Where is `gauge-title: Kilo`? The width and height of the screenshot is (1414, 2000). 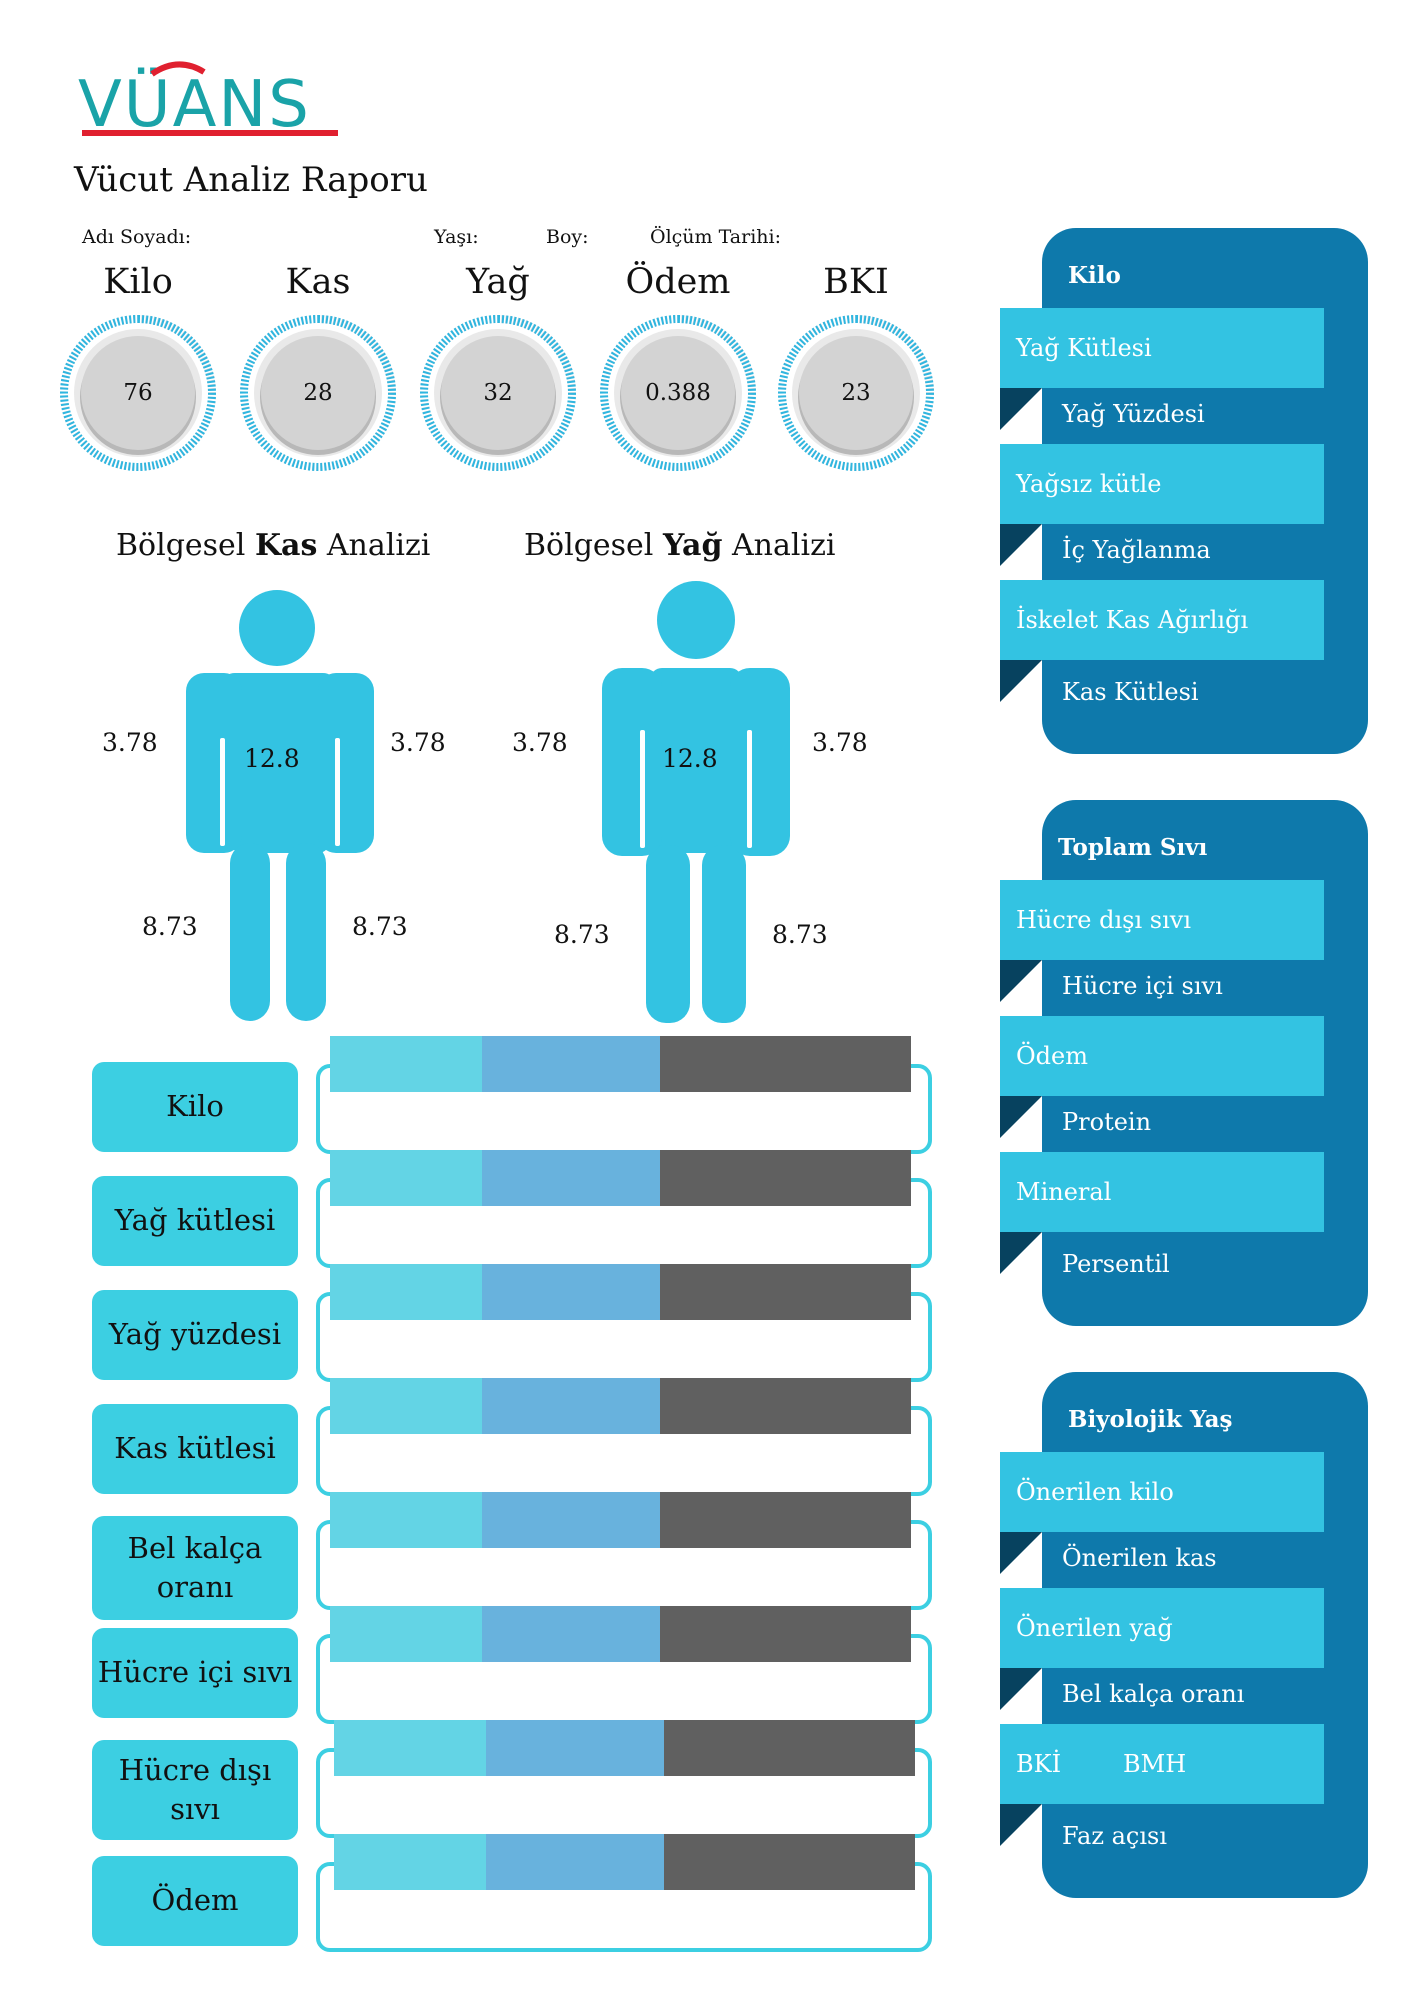 gauge-title: Kilo is located at coordinates (138, 282).